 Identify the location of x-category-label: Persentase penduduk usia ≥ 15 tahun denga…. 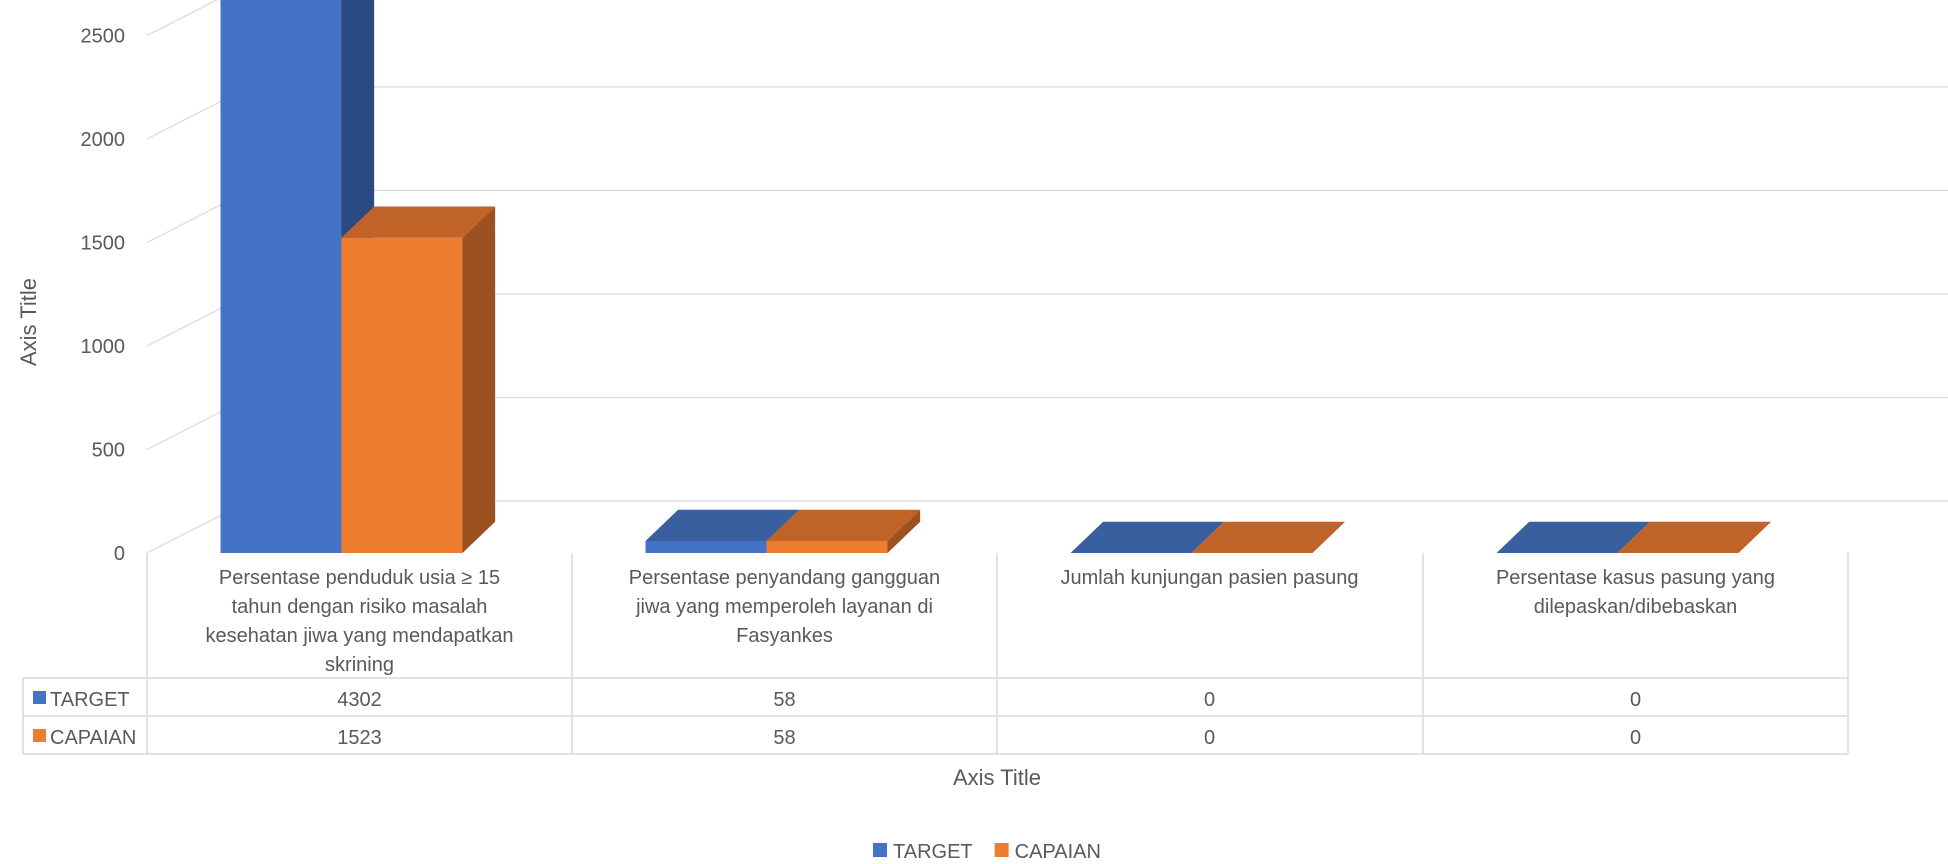
(360, 621).